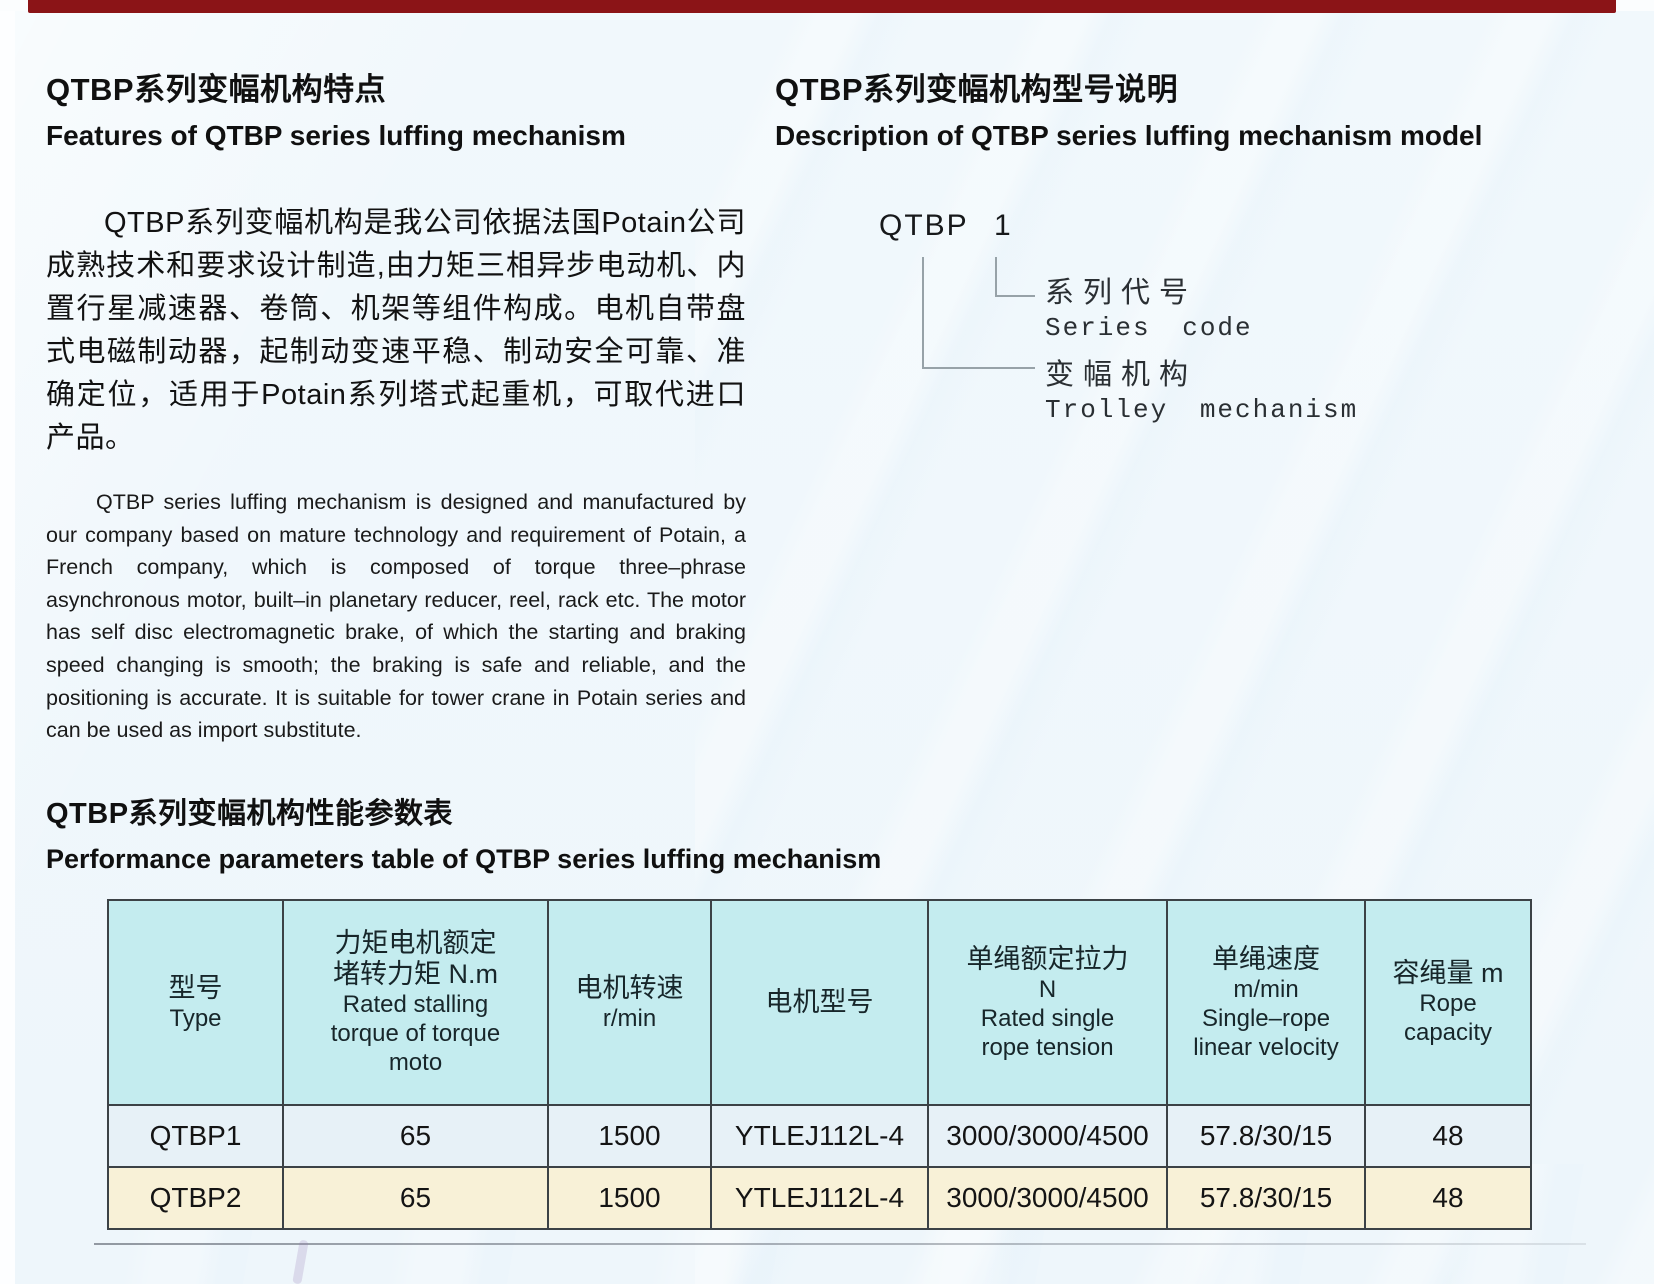  What do you see at coordinates (415, 1033) in the screenshot?
I see `header-cell-line: torque of torque` at bounding box center [415, 1033].